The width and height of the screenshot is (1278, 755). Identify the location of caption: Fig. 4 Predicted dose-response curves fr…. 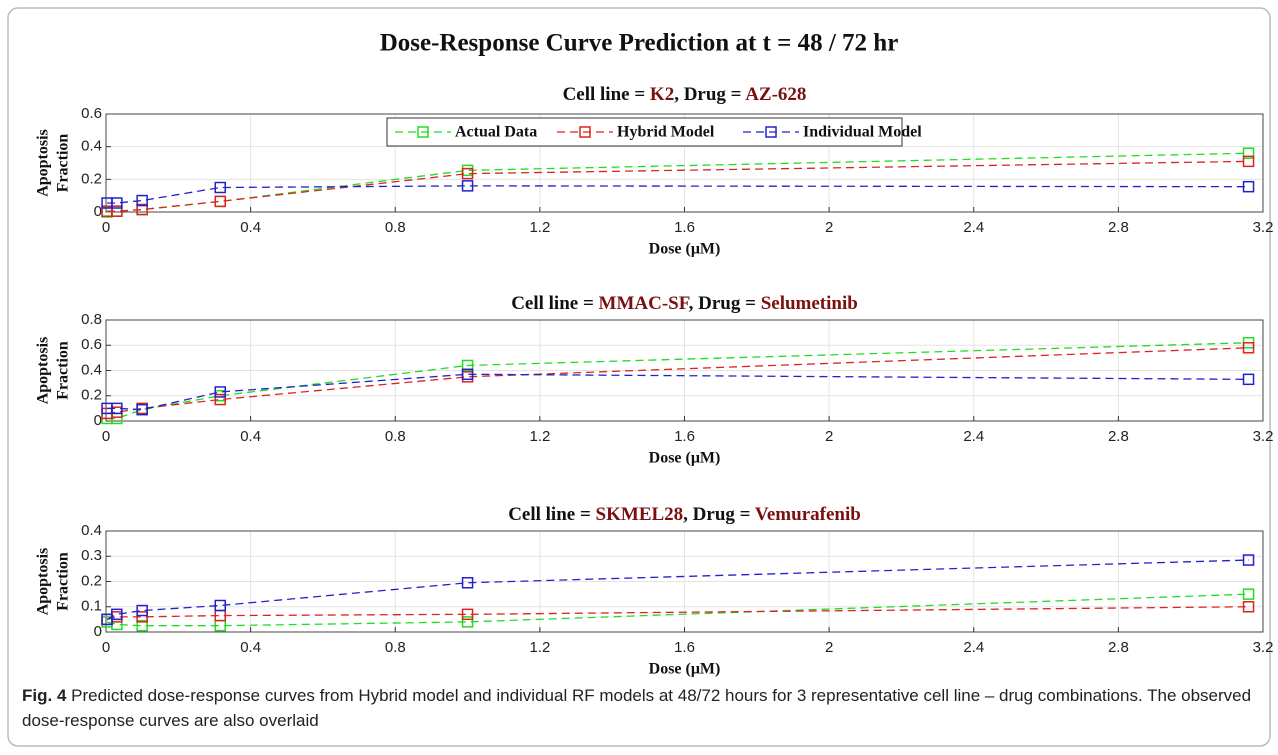
(637, 708).